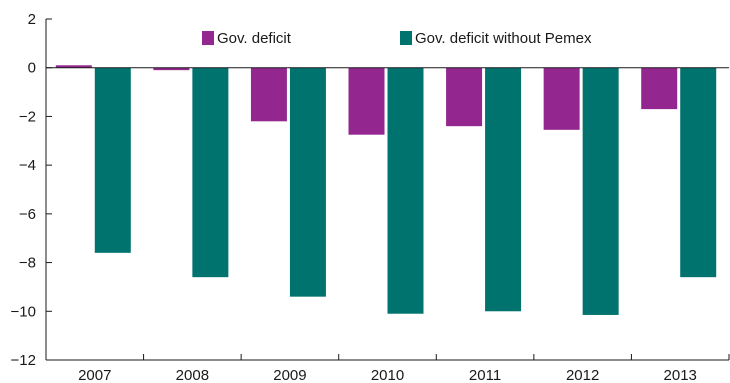 Image resolution: width=730 pixels, height=383 pixels. I want to click on y-tick-label: −12, so click(23, 360).